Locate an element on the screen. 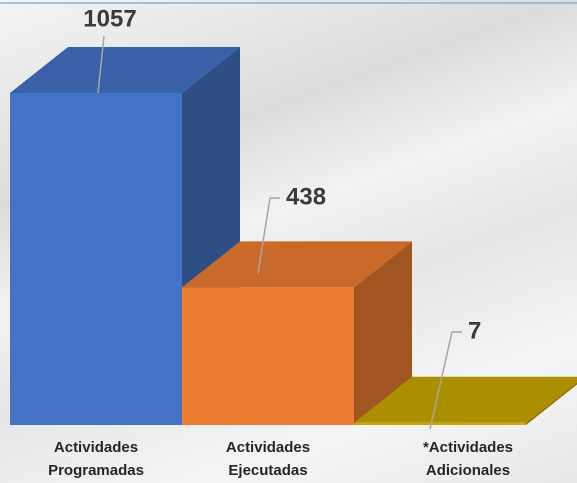  value-label: 7 is located at coordinates (474, 330).